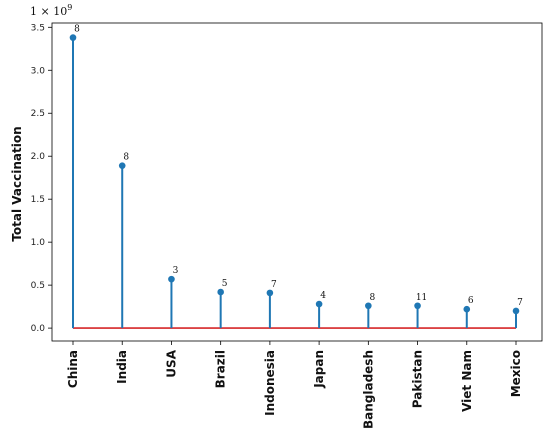 The width and height of the screenshot is (550, 432). What do you see at coordinates (38, 200) in the screenshot?
I see `y-tick-label: 1.5` at bounding box center [38, 200].